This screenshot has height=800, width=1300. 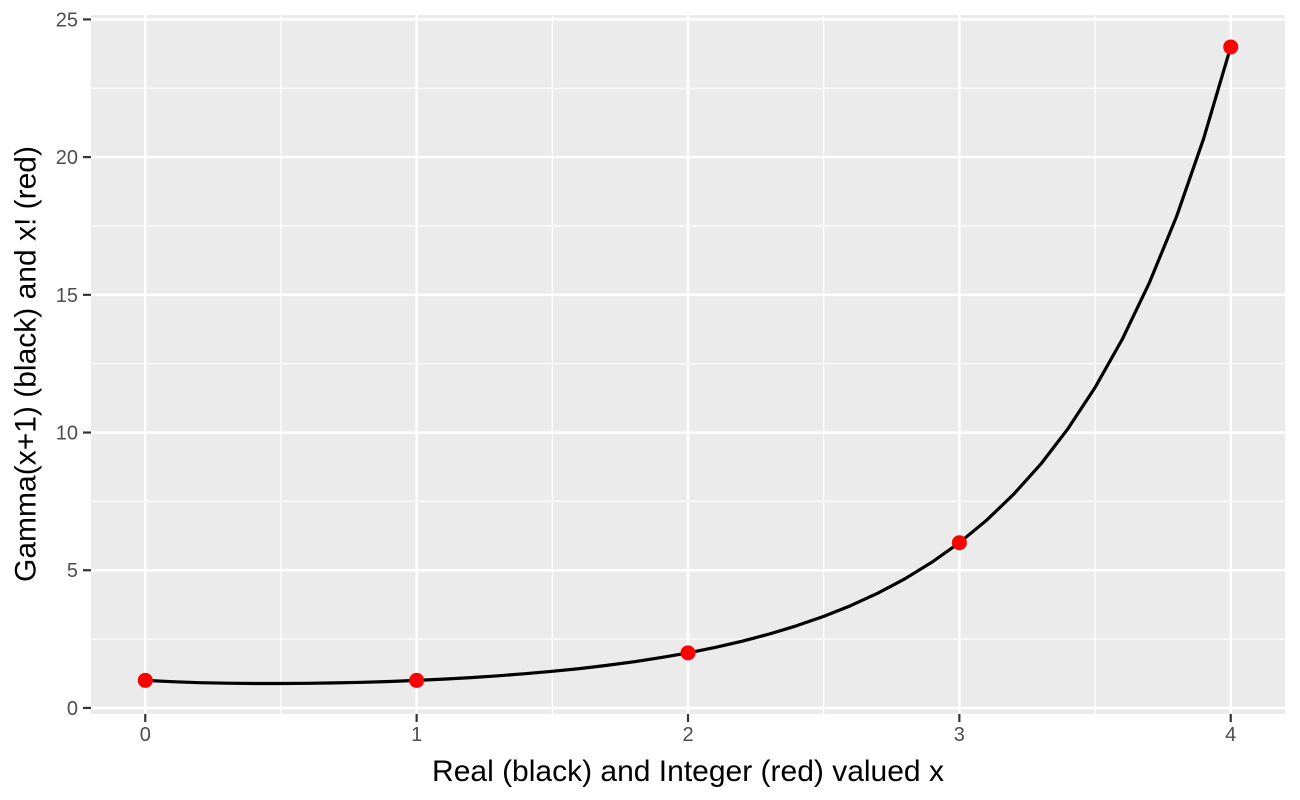 I want to click on x-axis-tick-label: 0, so click(x=145, y=735).